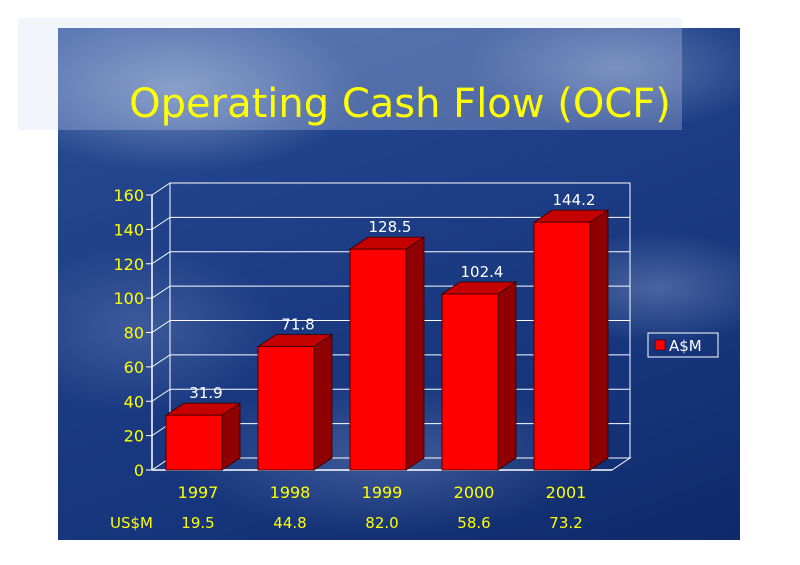 Image resolution: width=800 pixels, height=565 pixels. Describe the element at coordinates (128, 264) in the screenshot. I see `y-tick-label: 120` at that location.